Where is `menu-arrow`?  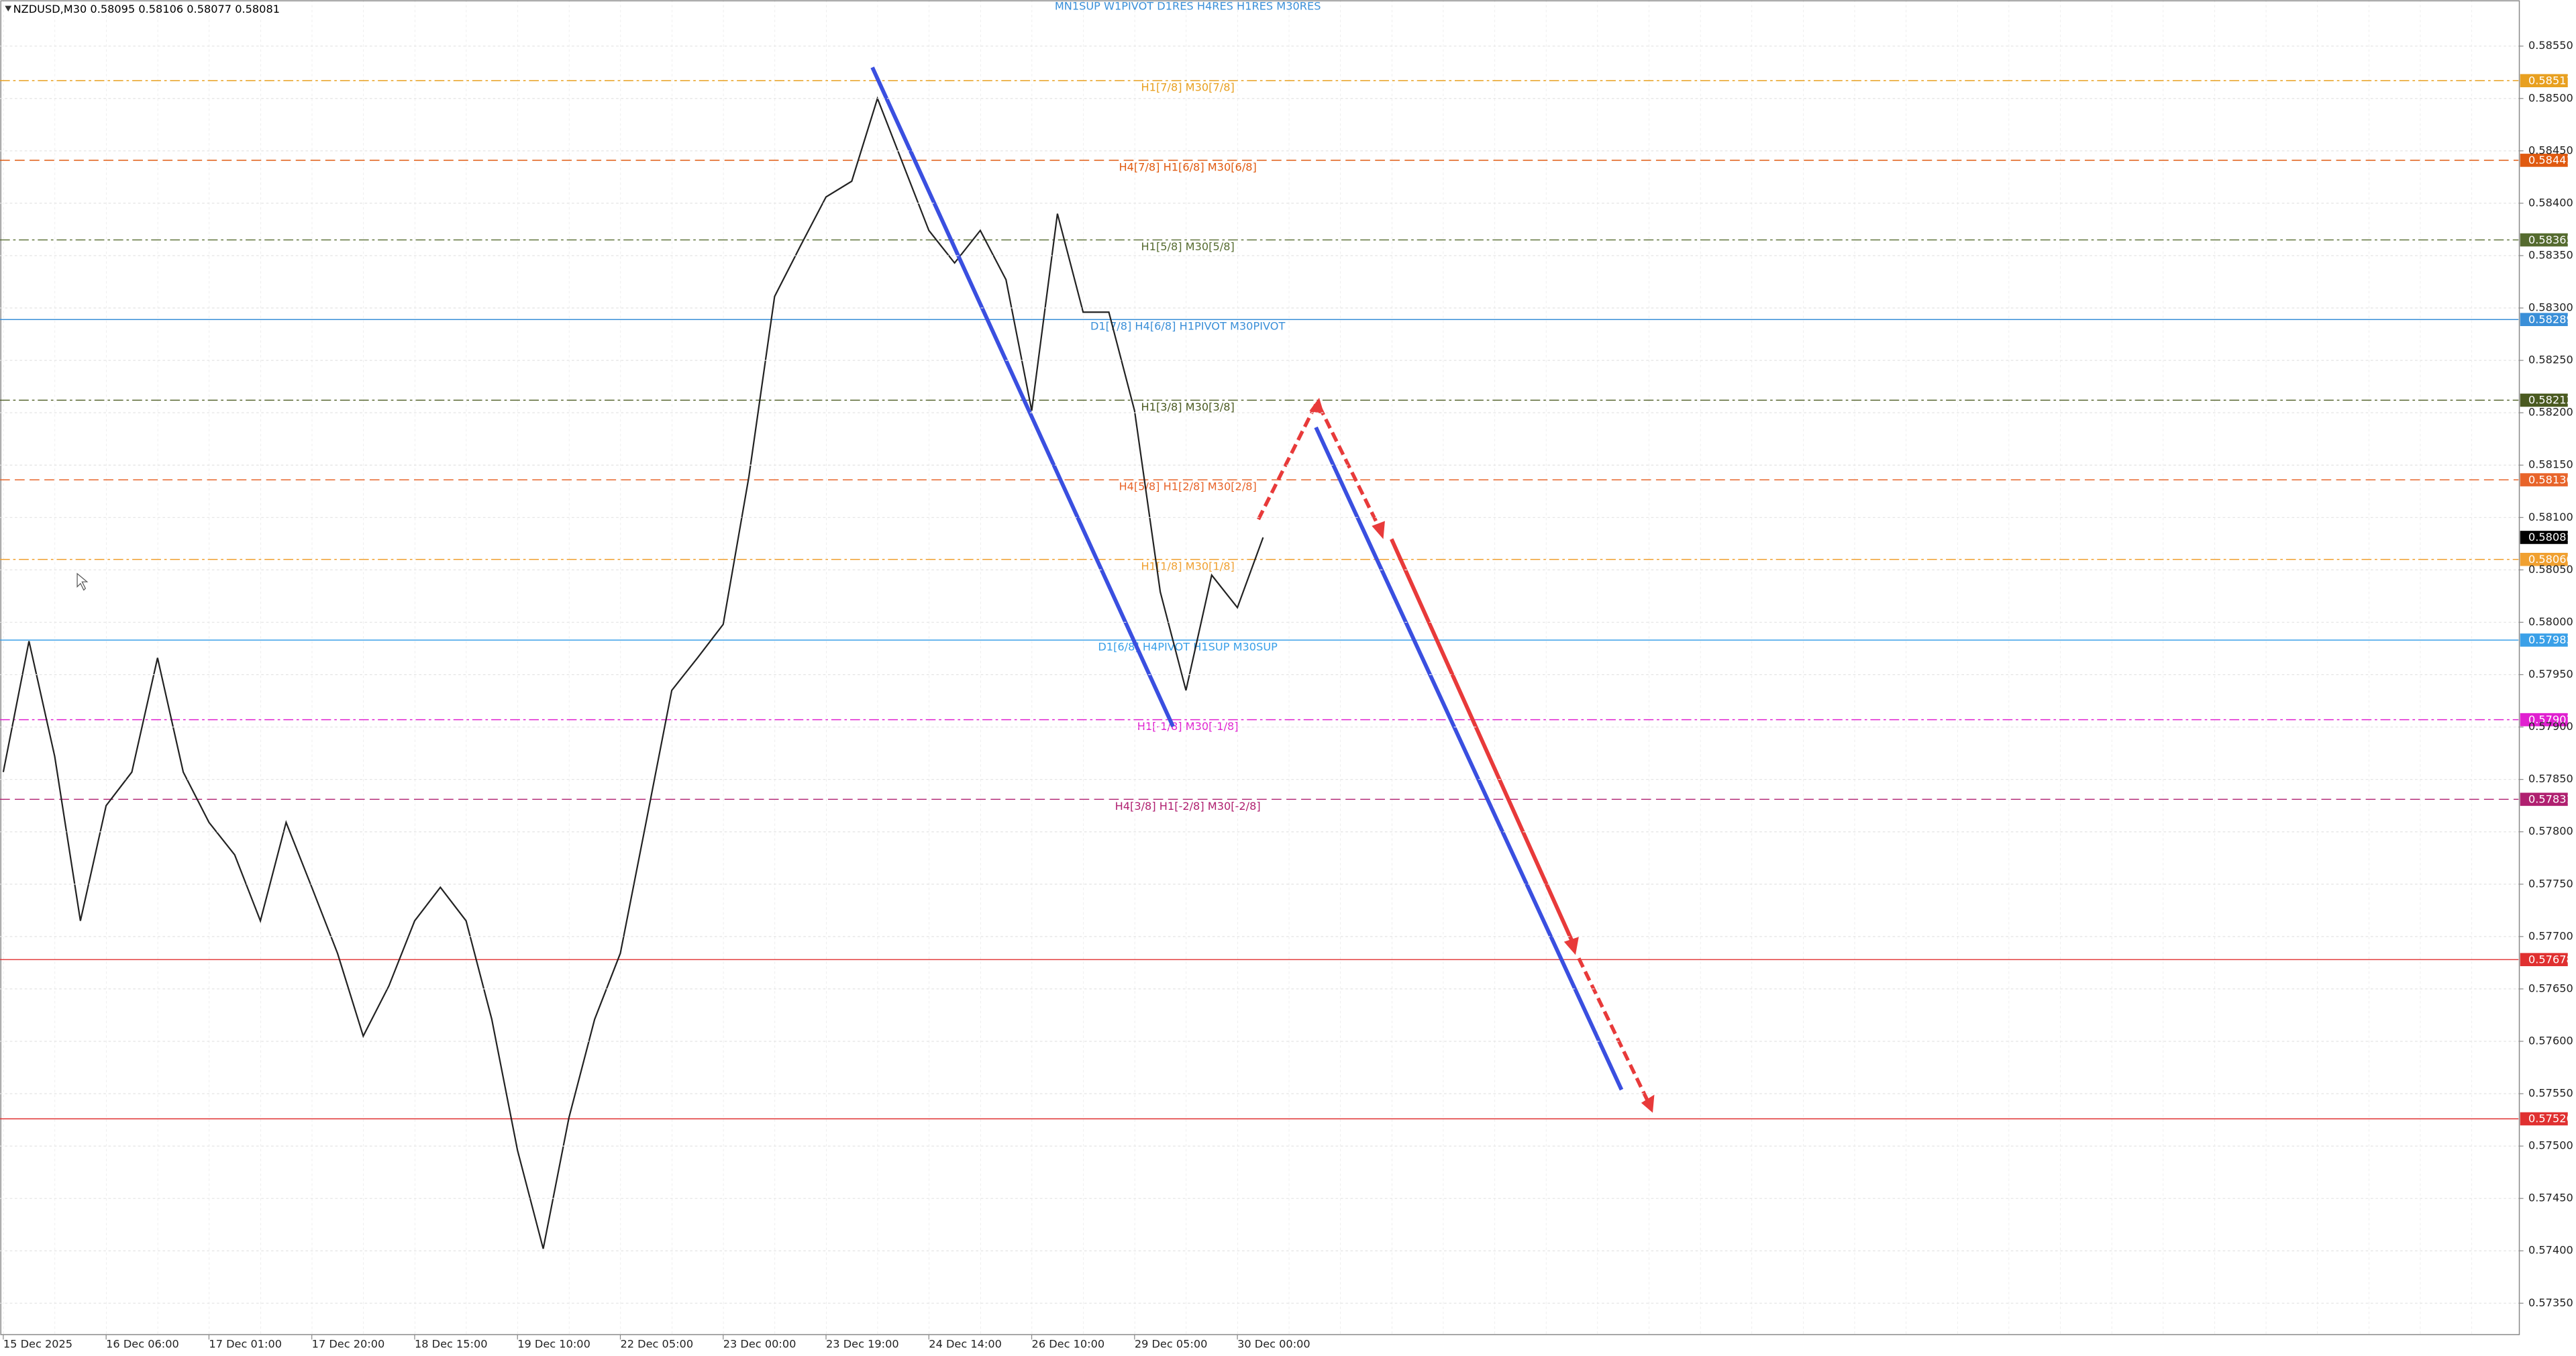
menu-arrow is located at coordinates (8, 8).